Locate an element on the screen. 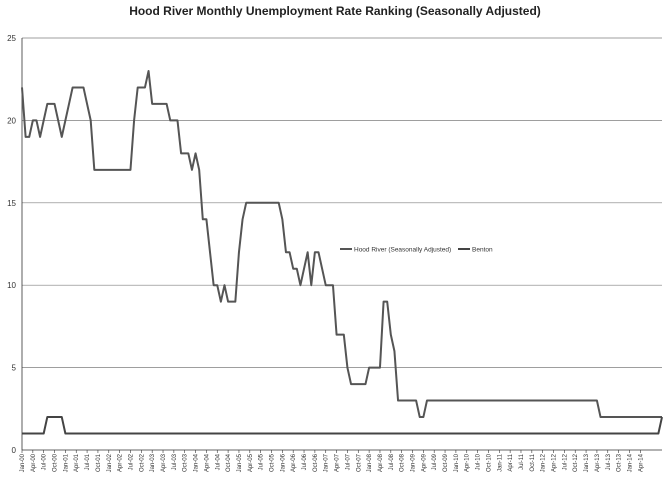 This screenshot has width=670, height=481. x-tick-label: Jan-11 is located at coordinates (500, 462).